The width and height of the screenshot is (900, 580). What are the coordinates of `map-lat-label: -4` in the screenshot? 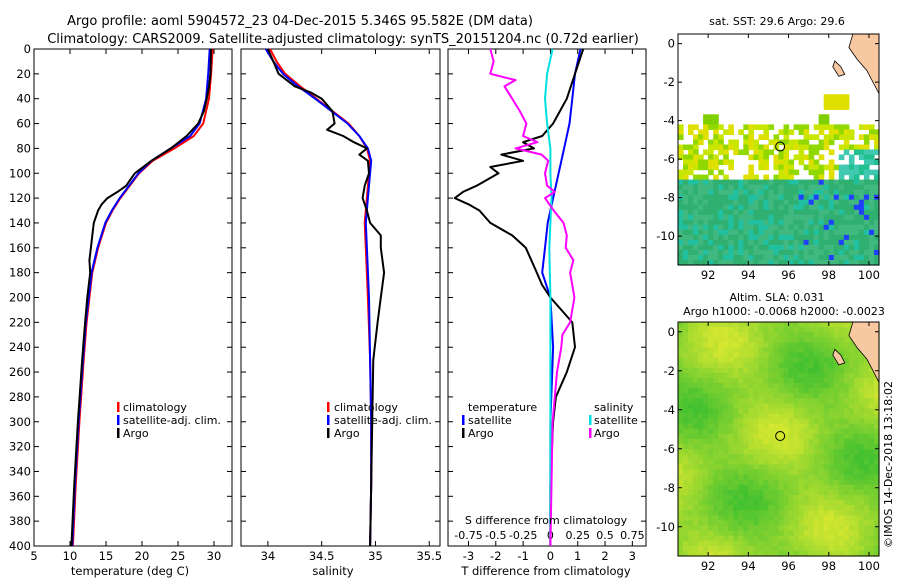 It's located at (669, 410).